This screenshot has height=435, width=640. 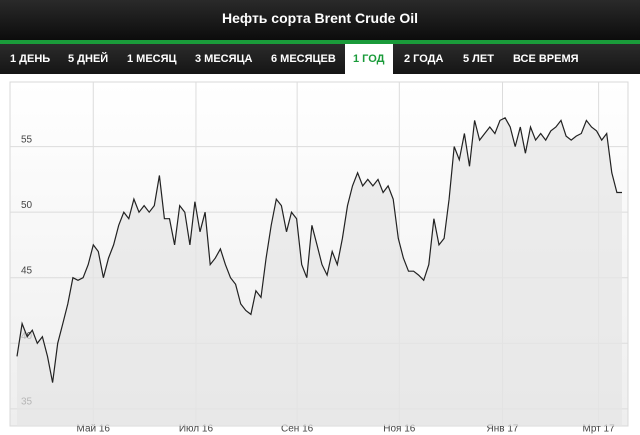 What do you see at coordinates (546, 59) in the screenshot?
I see `range-tab: ВСЕ ВРЕМЯ` at bounding box center [546, 59].